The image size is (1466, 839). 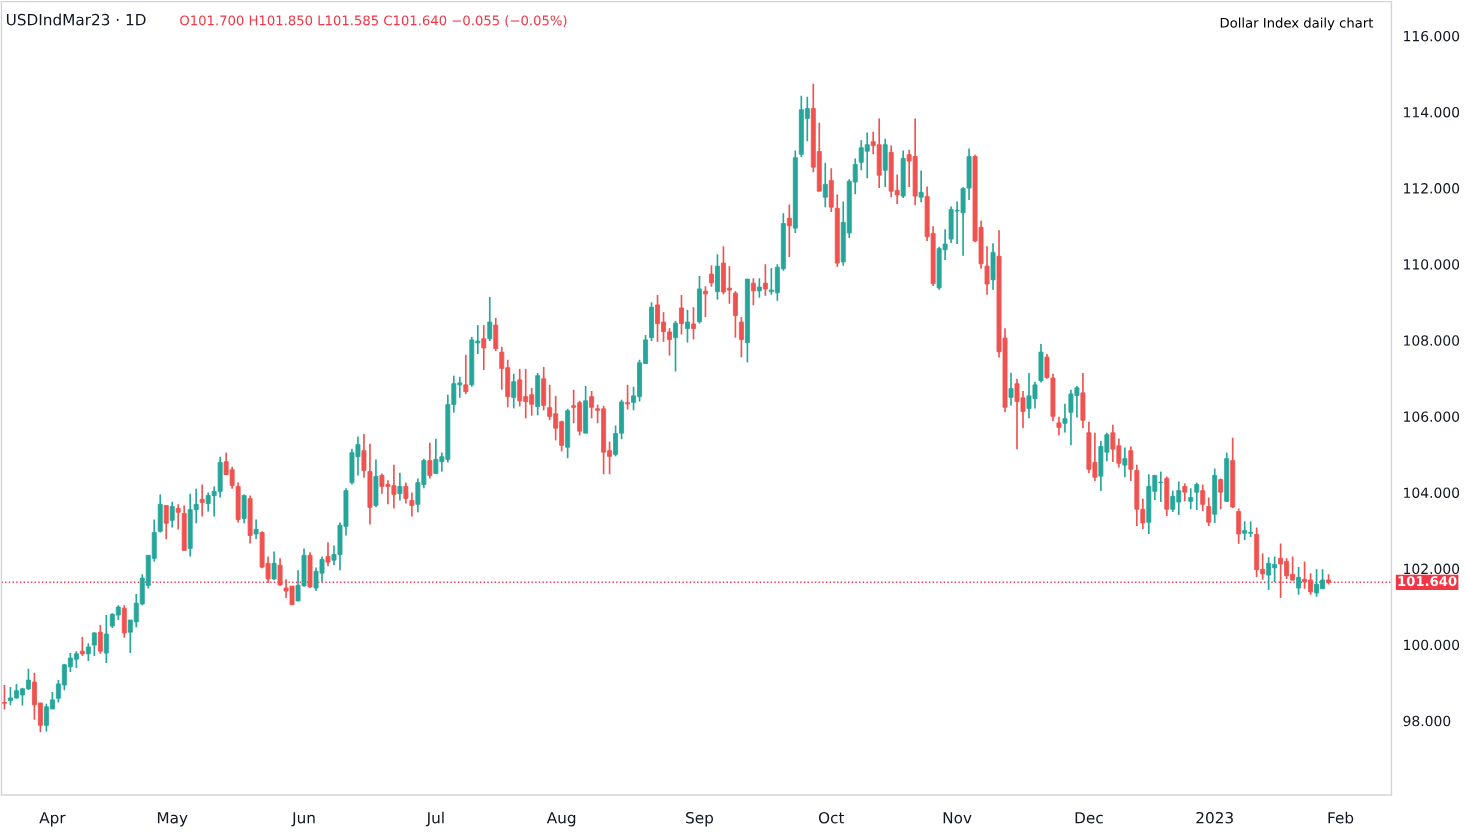 I want to click on x-tick-label: Jun, so click(x=303, y=819).